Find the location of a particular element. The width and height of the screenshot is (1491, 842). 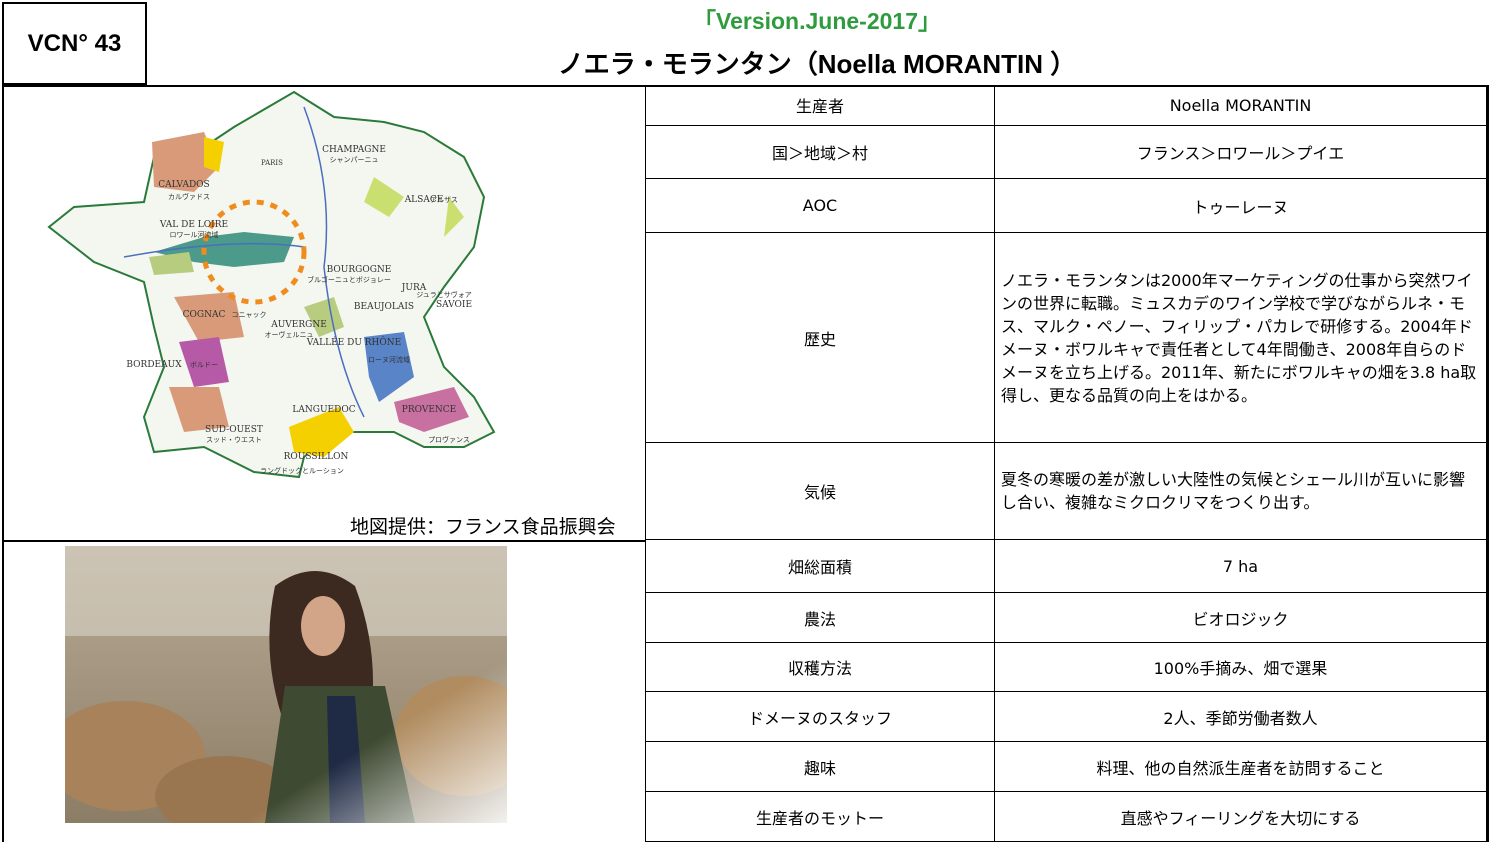

map-label: BORDEAUX is located at coordinates (154, 365).